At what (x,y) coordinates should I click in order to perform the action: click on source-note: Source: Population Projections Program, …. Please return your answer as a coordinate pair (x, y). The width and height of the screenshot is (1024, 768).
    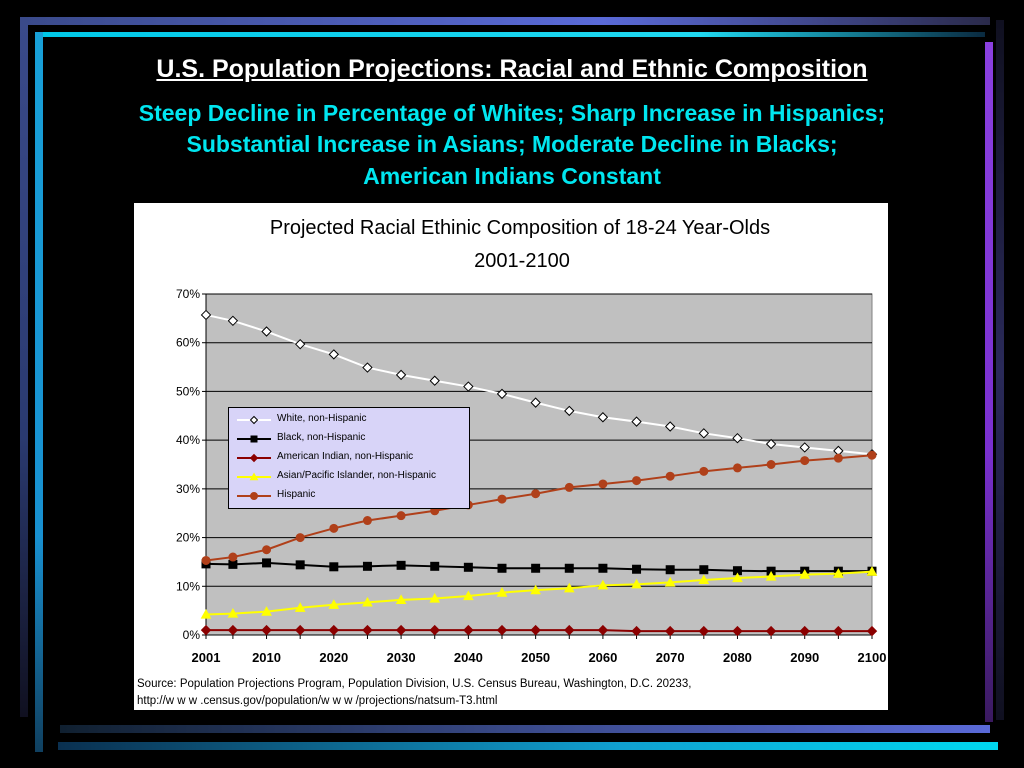
    Looking at the image, I should click on (511, 693).